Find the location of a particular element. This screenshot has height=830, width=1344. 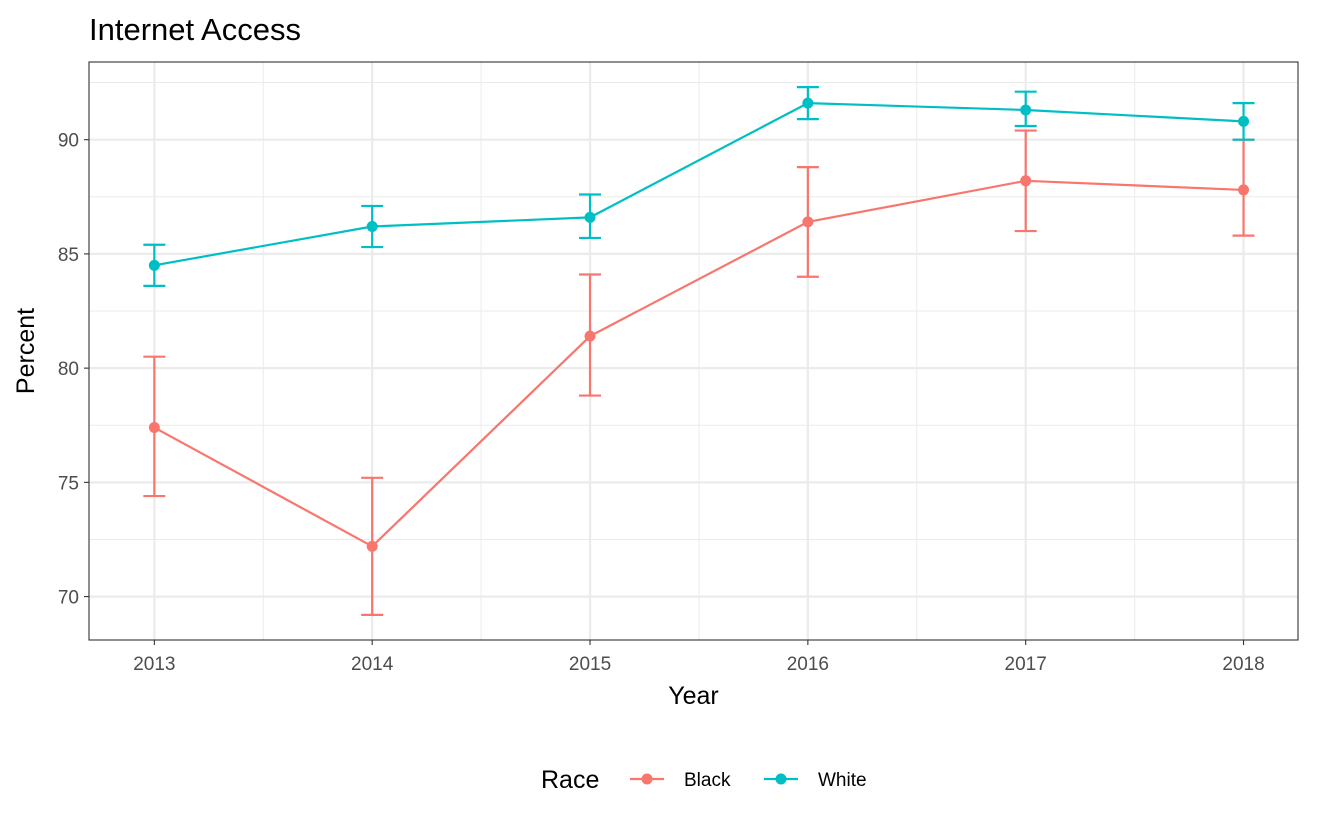

y-axis-title: Percent is located at coordinates (26, 351).